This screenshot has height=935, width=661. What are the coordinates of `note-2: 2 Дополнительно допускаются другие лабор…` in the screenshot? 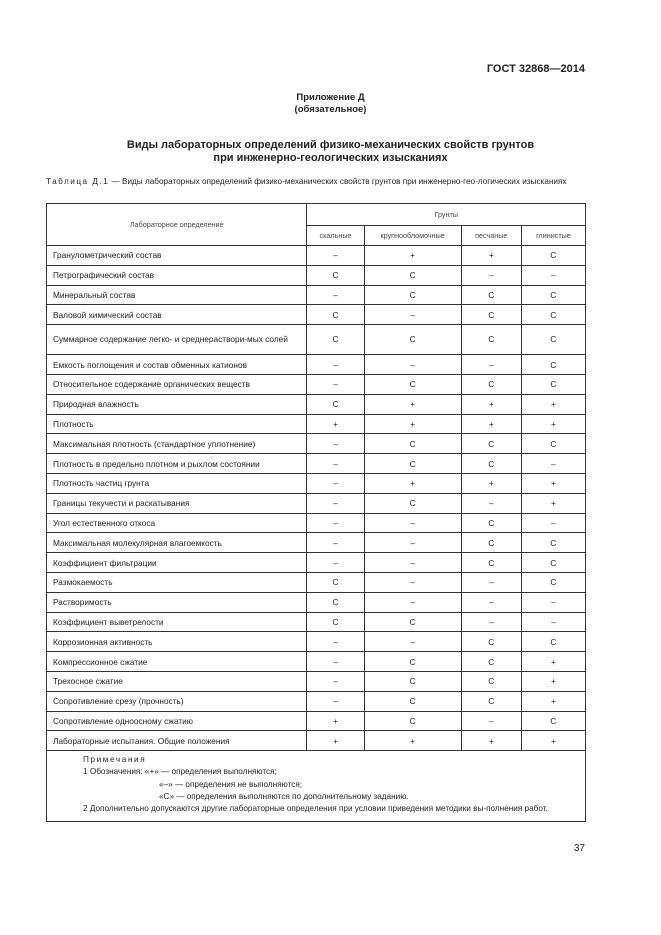 It's located at (315, 809).